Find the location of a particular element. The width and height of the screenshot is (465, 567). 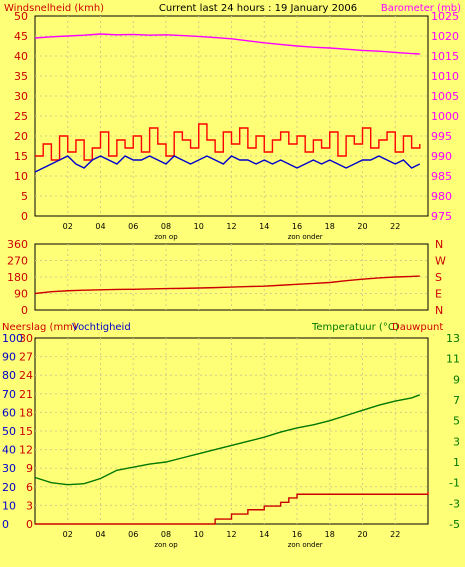

temperature-tick: 5 is located at coordinates (456, 421).